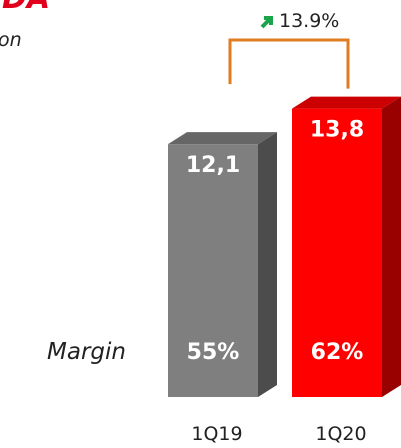  I want to click on growth-label: 13.9%, so click(309, 21).